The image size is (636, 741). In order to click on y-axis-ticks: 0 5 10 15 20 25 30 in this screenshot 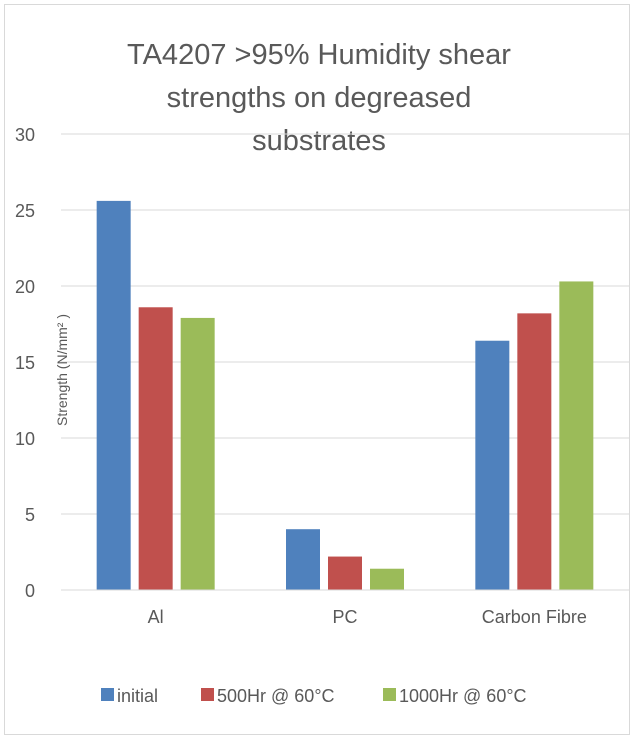, I will do `click(25, 363)`.